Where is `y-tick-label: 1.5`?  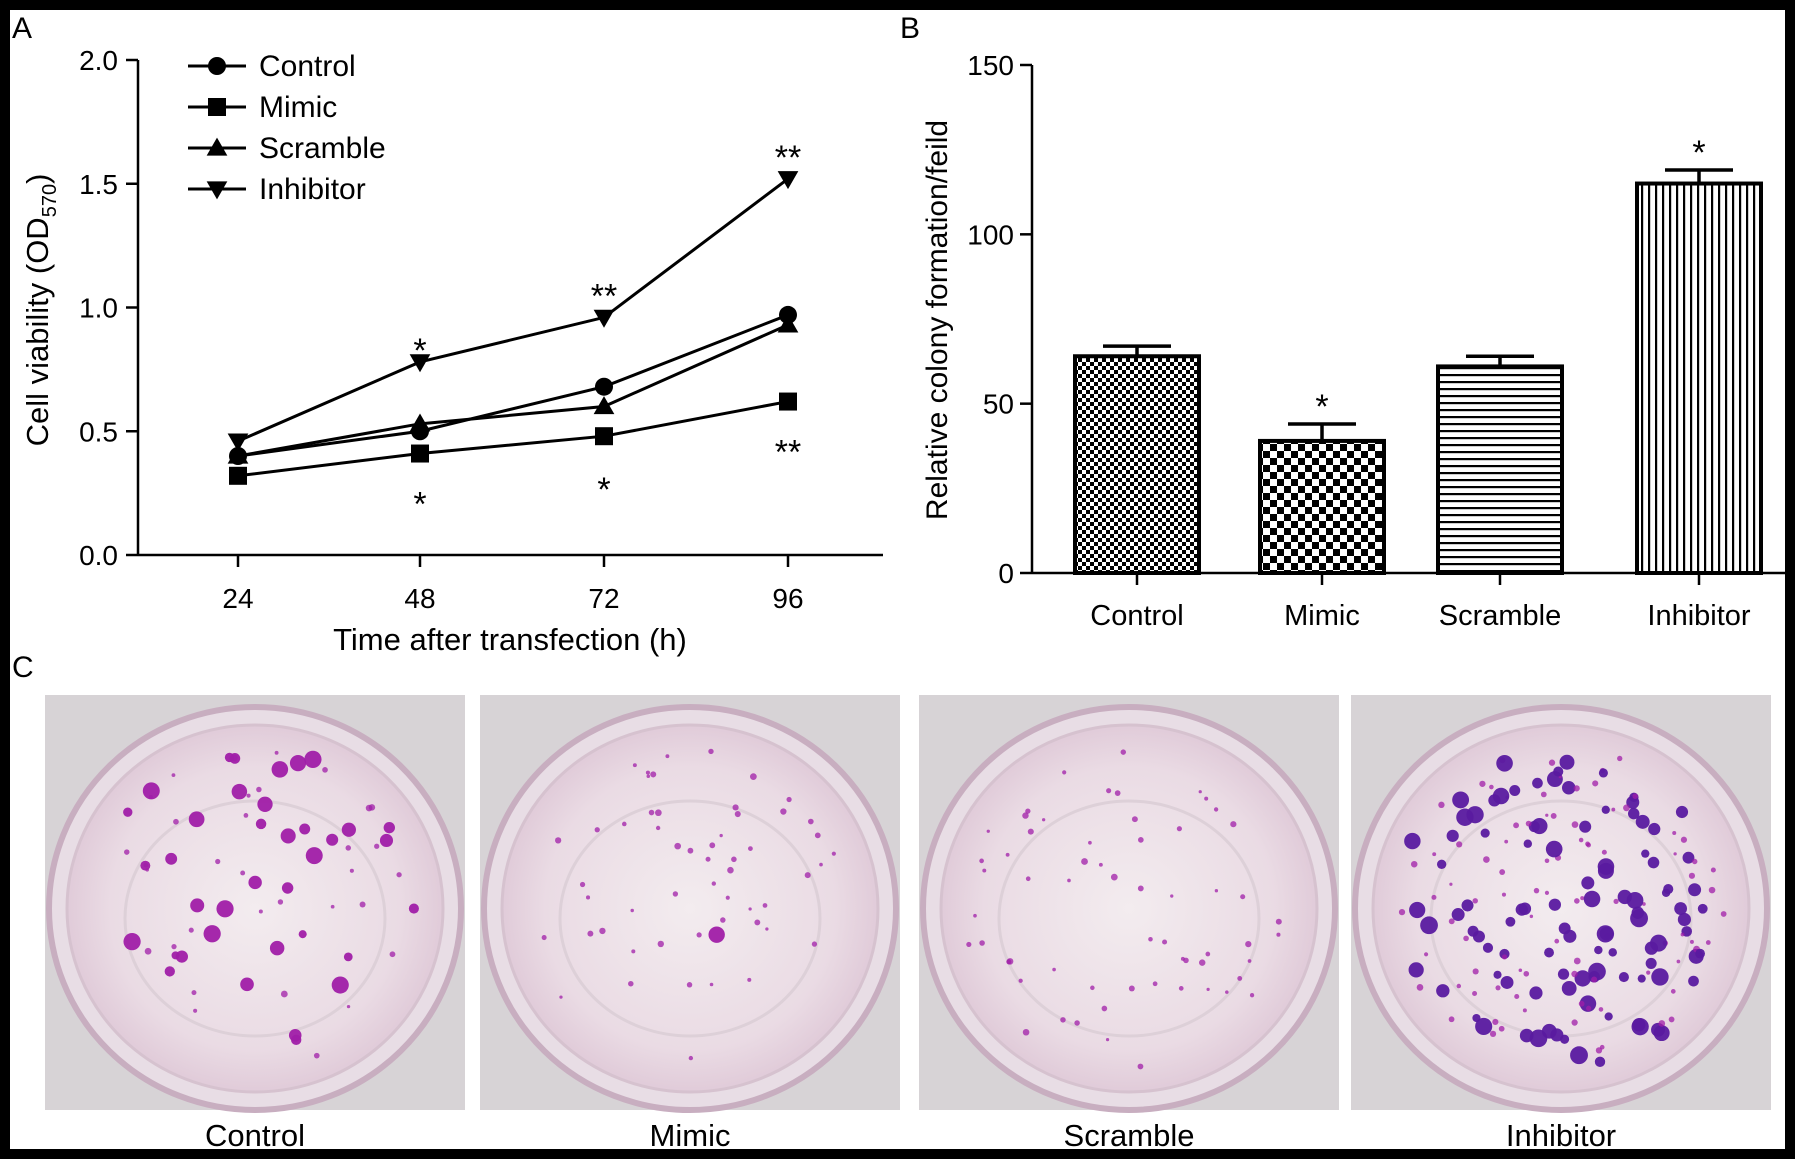 y-tick-label: 1.5 is located at coordinates (98, 184).